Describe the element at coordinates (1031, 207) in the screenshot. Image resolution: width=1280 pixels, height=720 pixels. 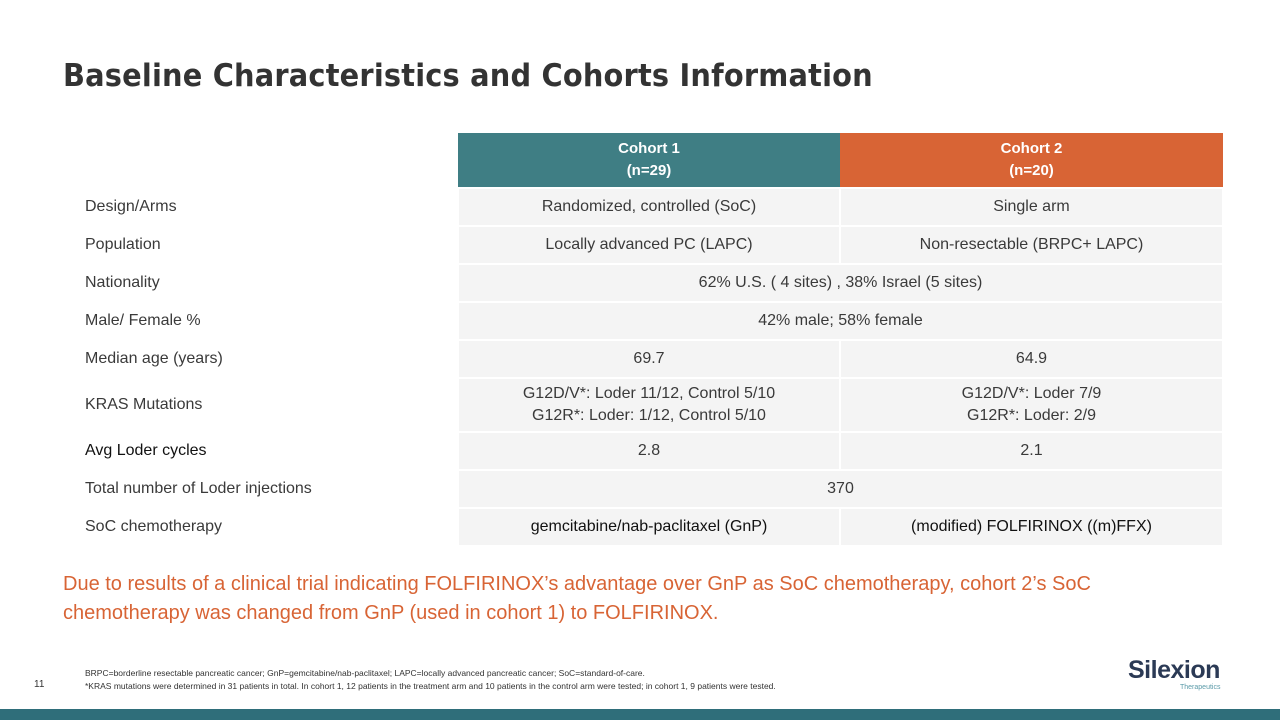
I see `cohort-2-value: Single arm` at that location.